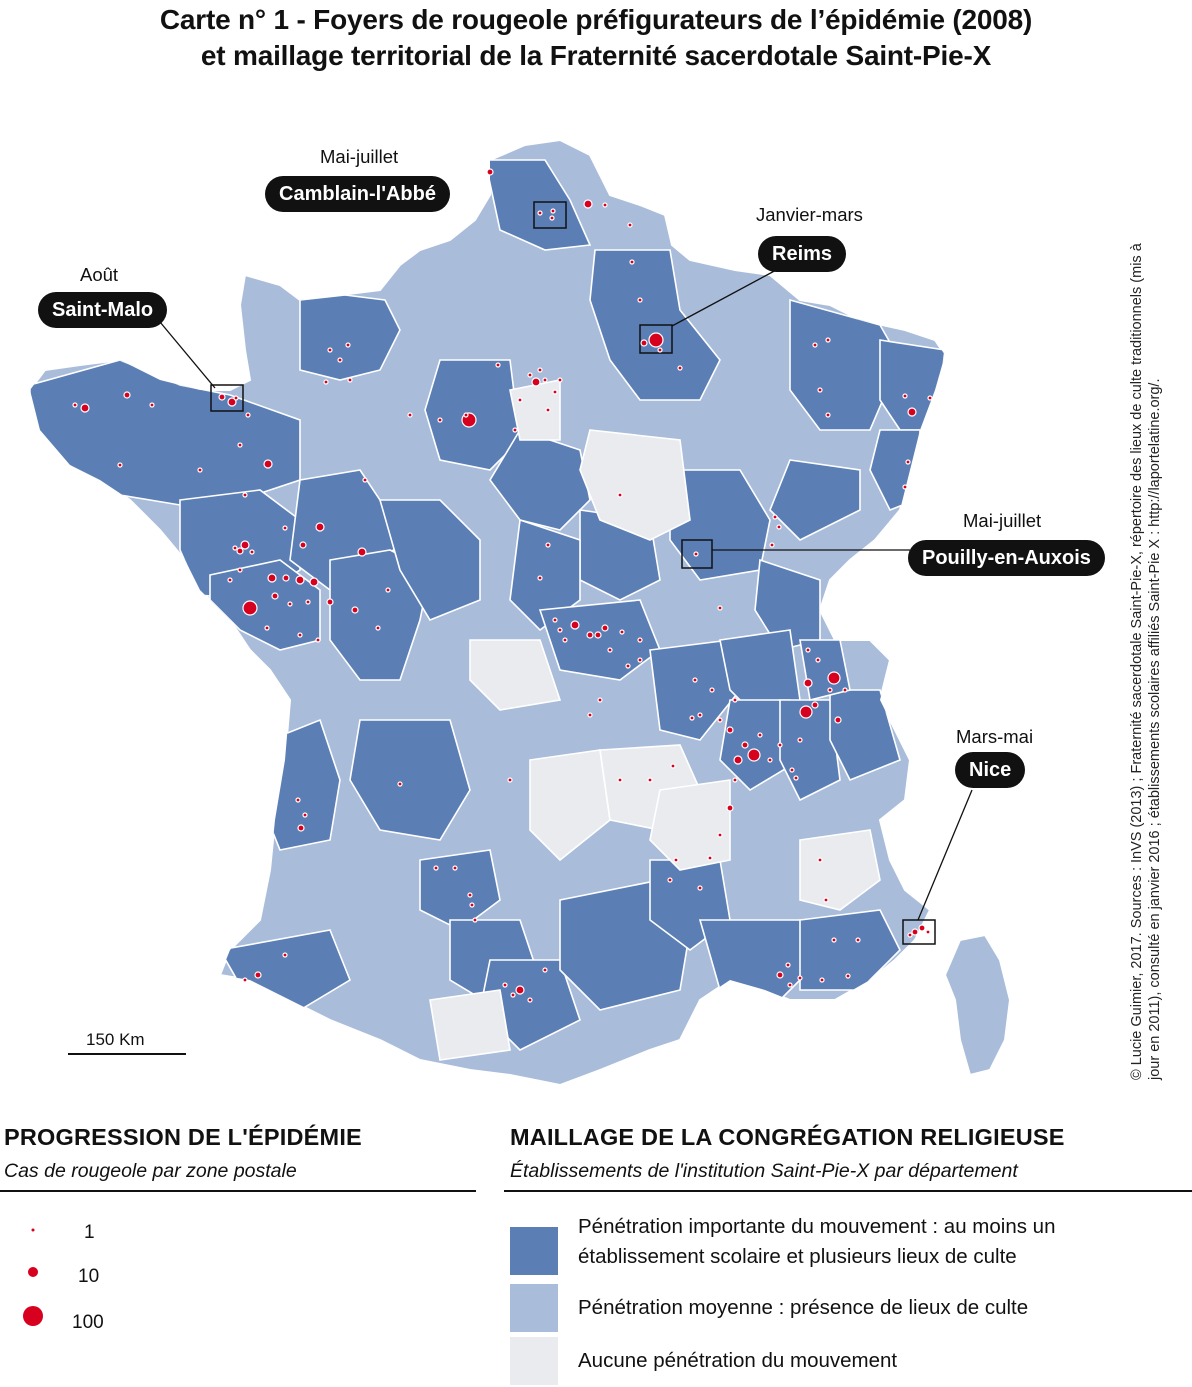  Describe the element at coordinates (726, 297) in the screenshot. I see `leader-reims` at that location.